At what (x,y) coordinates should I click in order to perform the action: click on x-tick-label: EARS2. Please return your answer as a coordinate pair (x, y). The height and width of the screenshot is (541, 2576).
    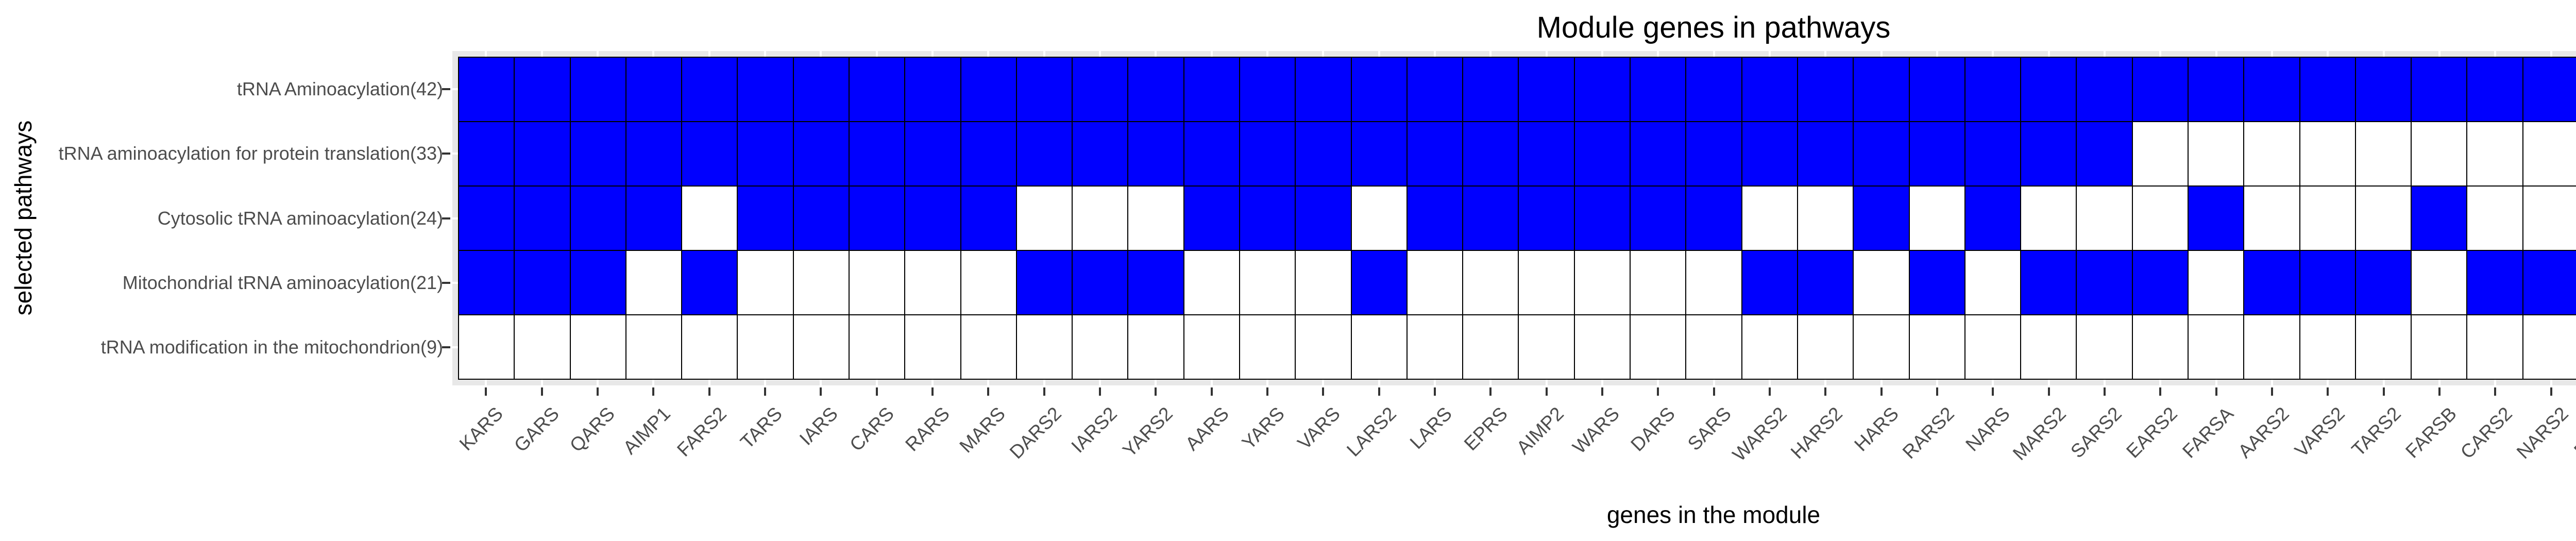
    Looking at the image, I should click on (2152, 432).